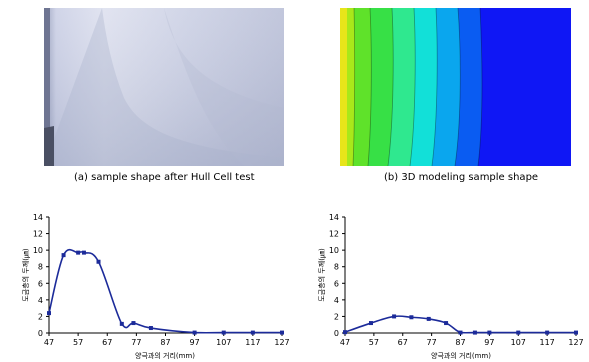 This screenshot has width=589, height=362. Describe the element at coordinates (164, 177) in the screenshot. I see `caption-a: (a) sample shape after Hull Cell test` at that location.